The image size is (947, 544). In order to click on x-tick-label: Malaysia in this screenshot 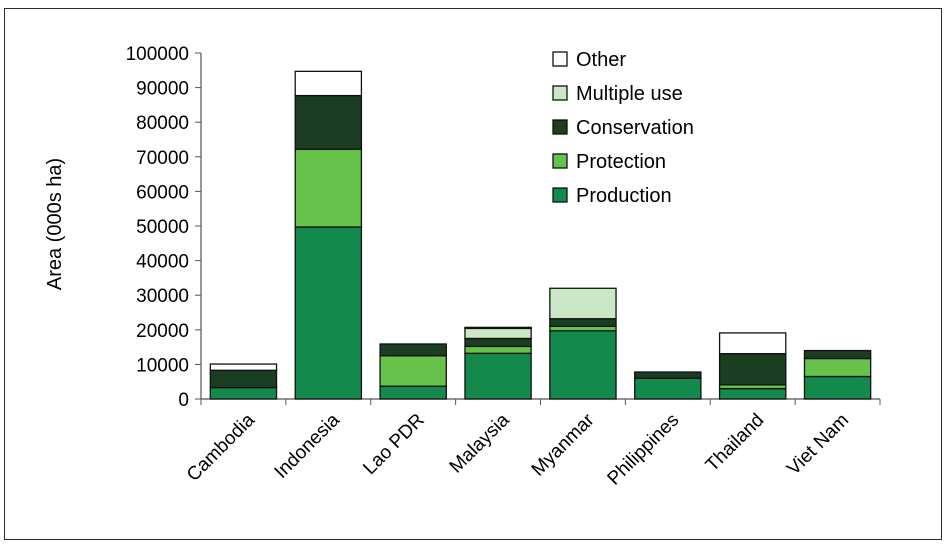, I will do `click(480, 443)`.